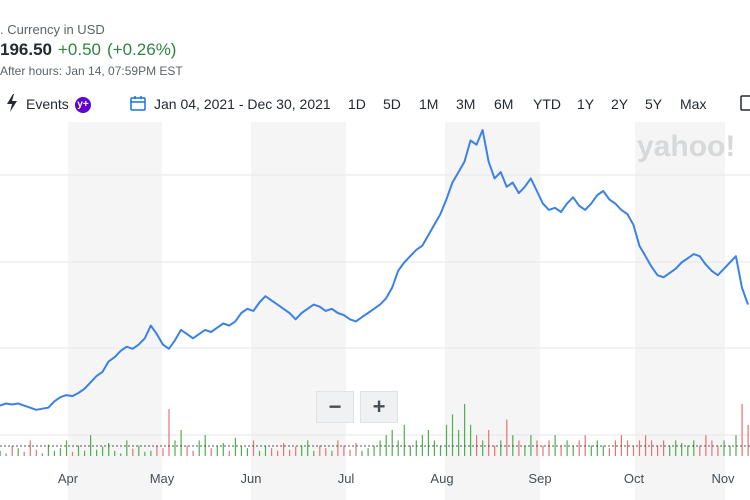 The image size is (750, 500). I want to click on events-button: Events, so click(47, 104).